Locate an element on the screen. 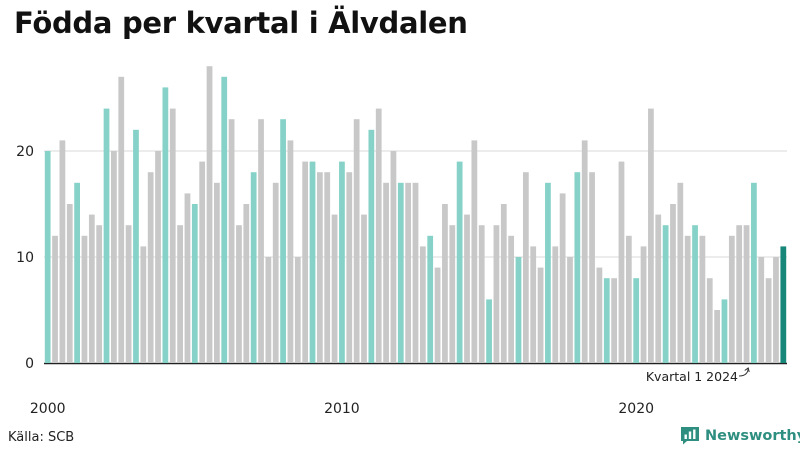  y-tick-label: 10 is located at coordinates (25, 258).